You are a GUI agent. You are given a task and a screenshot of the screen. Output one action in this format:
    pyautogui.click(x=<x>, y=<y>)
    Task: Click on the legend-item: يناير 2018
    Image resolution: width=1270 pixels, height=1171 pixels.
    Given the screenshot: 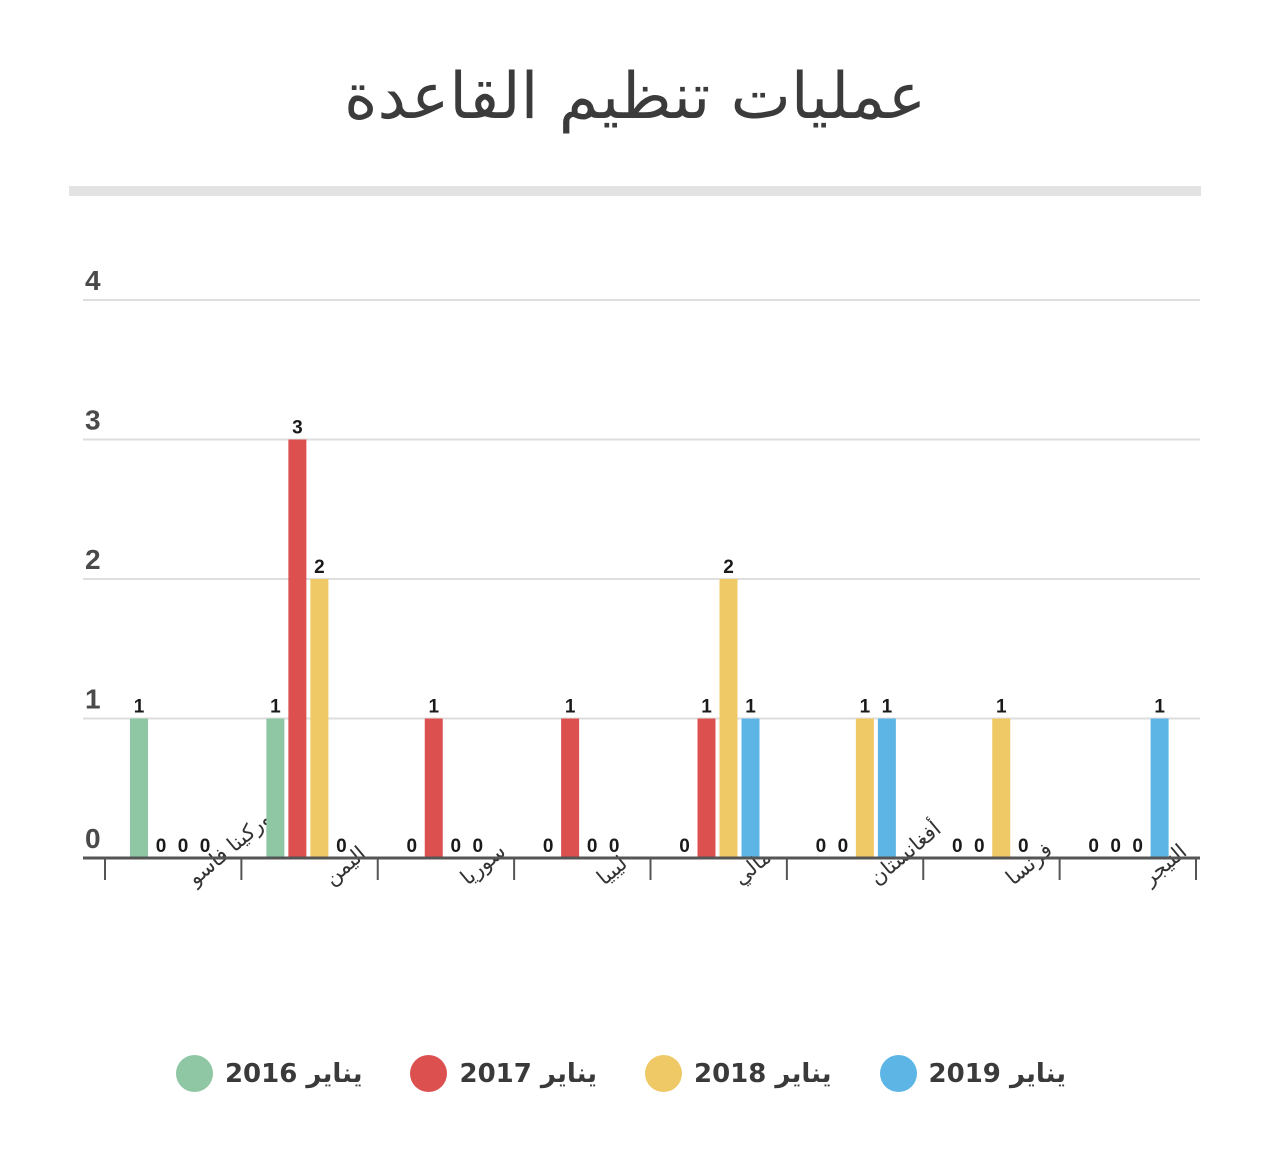 What is the action you would take?
    pyautogui.click(x=752, y=1073)
    